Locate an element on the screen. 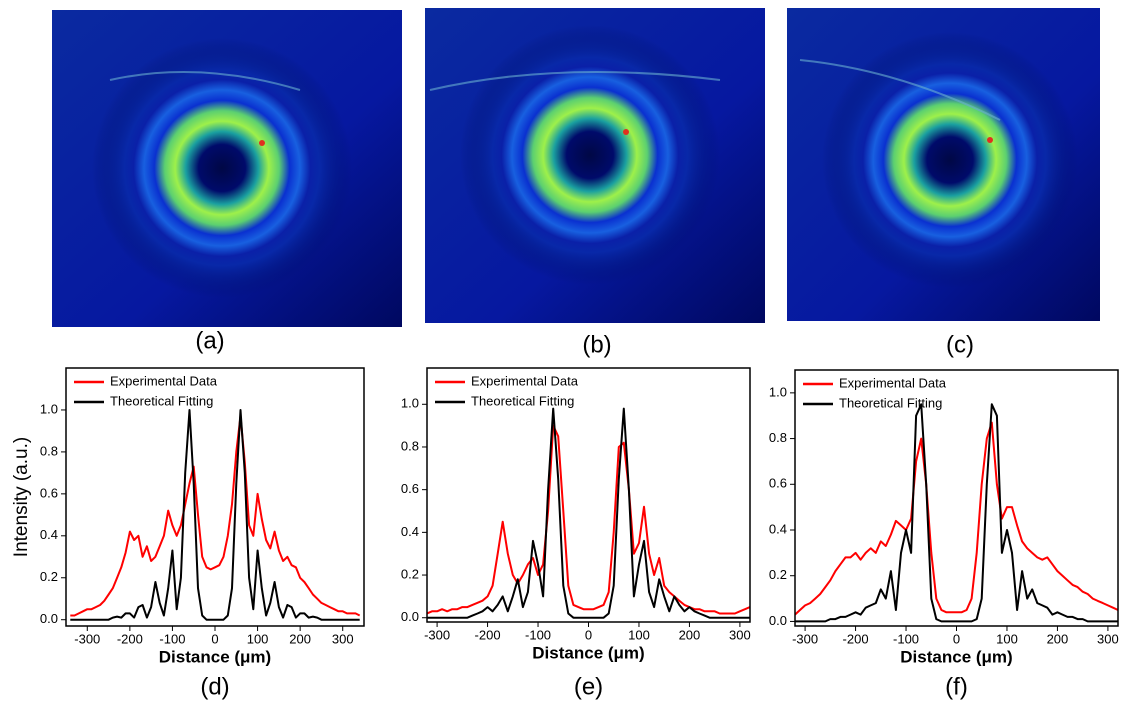 This screenshot has width=1122, height=701. image-a is located at coordinates (227, 168).